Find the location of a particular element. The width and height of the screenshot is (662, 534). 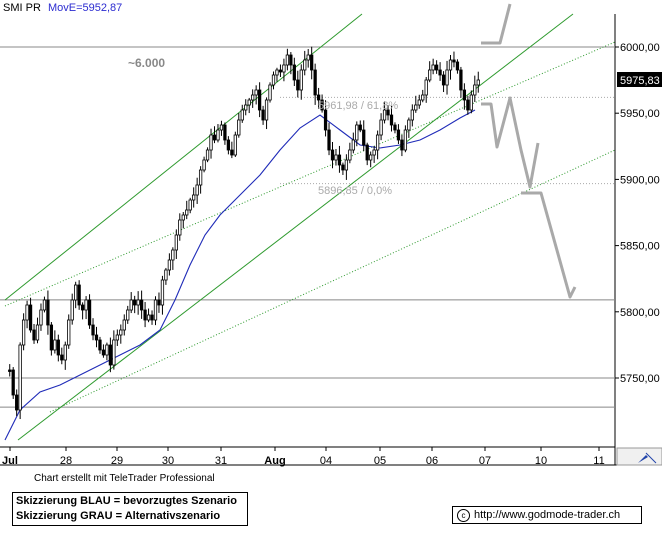

fib-levels is located at coordinates (447, 140).